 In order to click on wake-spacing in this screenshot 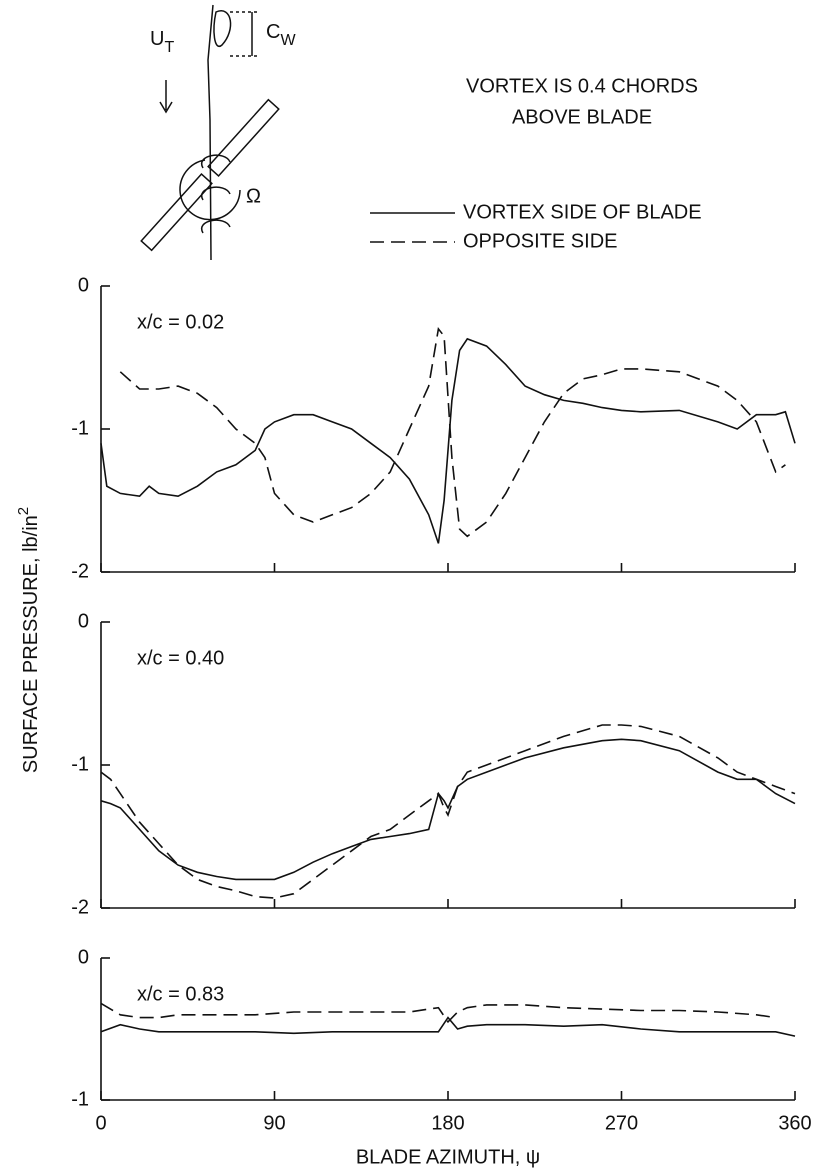, I will do `click(245, 34)`.